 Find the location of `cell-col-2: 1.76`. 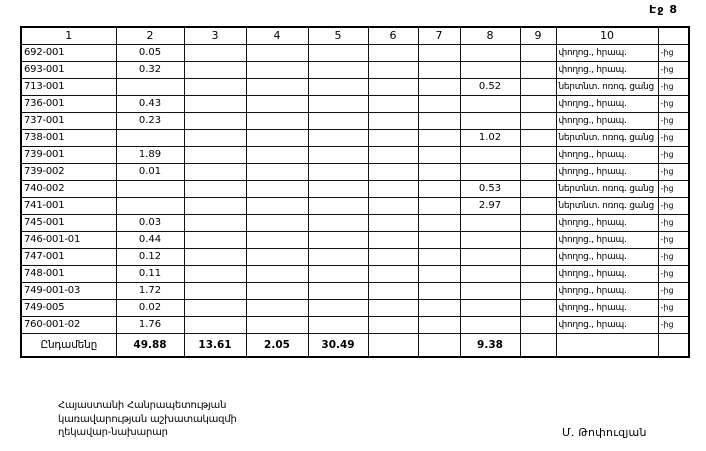

cell-col-2: 1.76 is located at coordinates (150, 324).